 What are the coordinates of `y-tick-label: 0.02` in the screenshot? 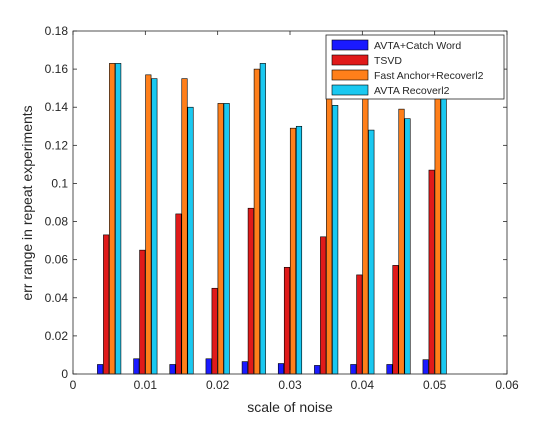 It's located at (57, 336).